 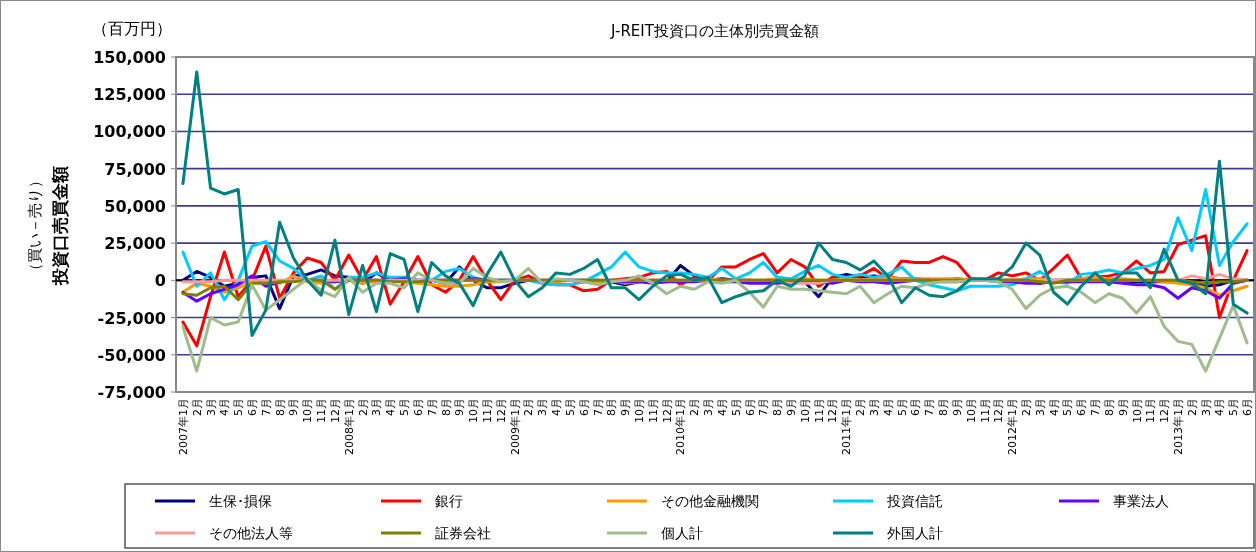 I want to click on chart-title: J-REIT投資口の主体別売買金額, so click(x=714, y=31).